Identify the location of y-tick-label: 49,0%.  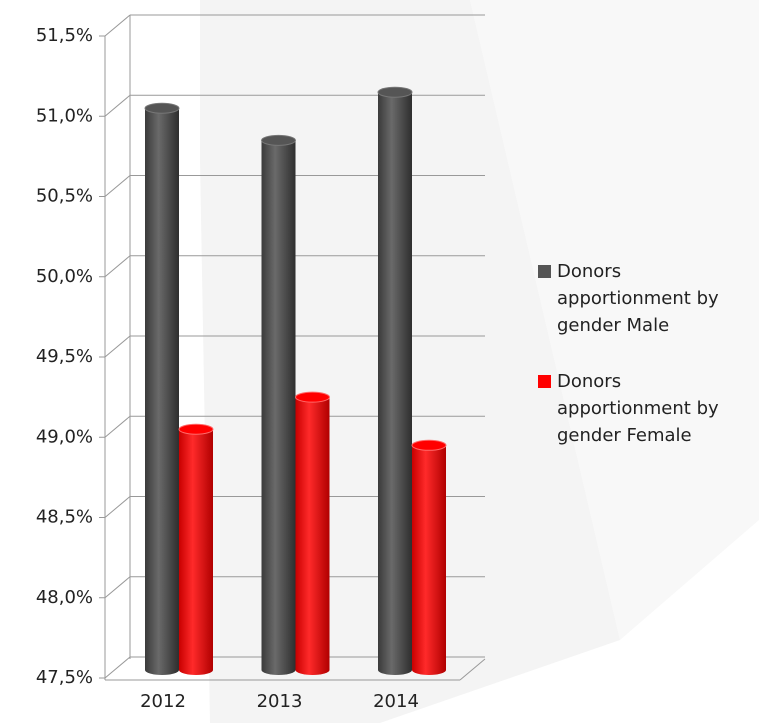
(64, 436).